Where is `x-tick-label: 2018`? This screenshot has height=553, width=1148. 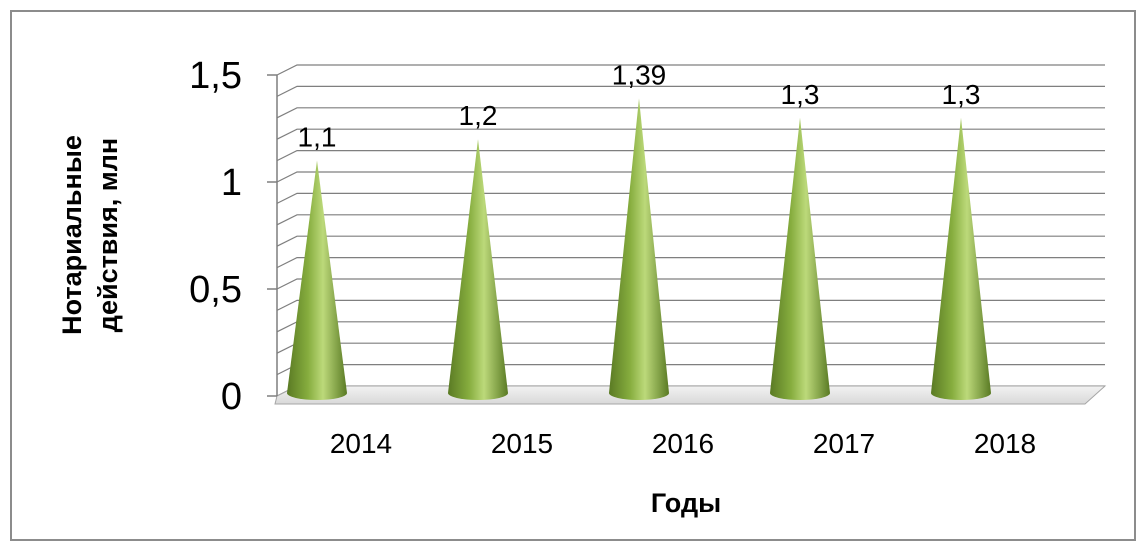 x-tick-label: 2018 is located at coordinates (1005, 443).